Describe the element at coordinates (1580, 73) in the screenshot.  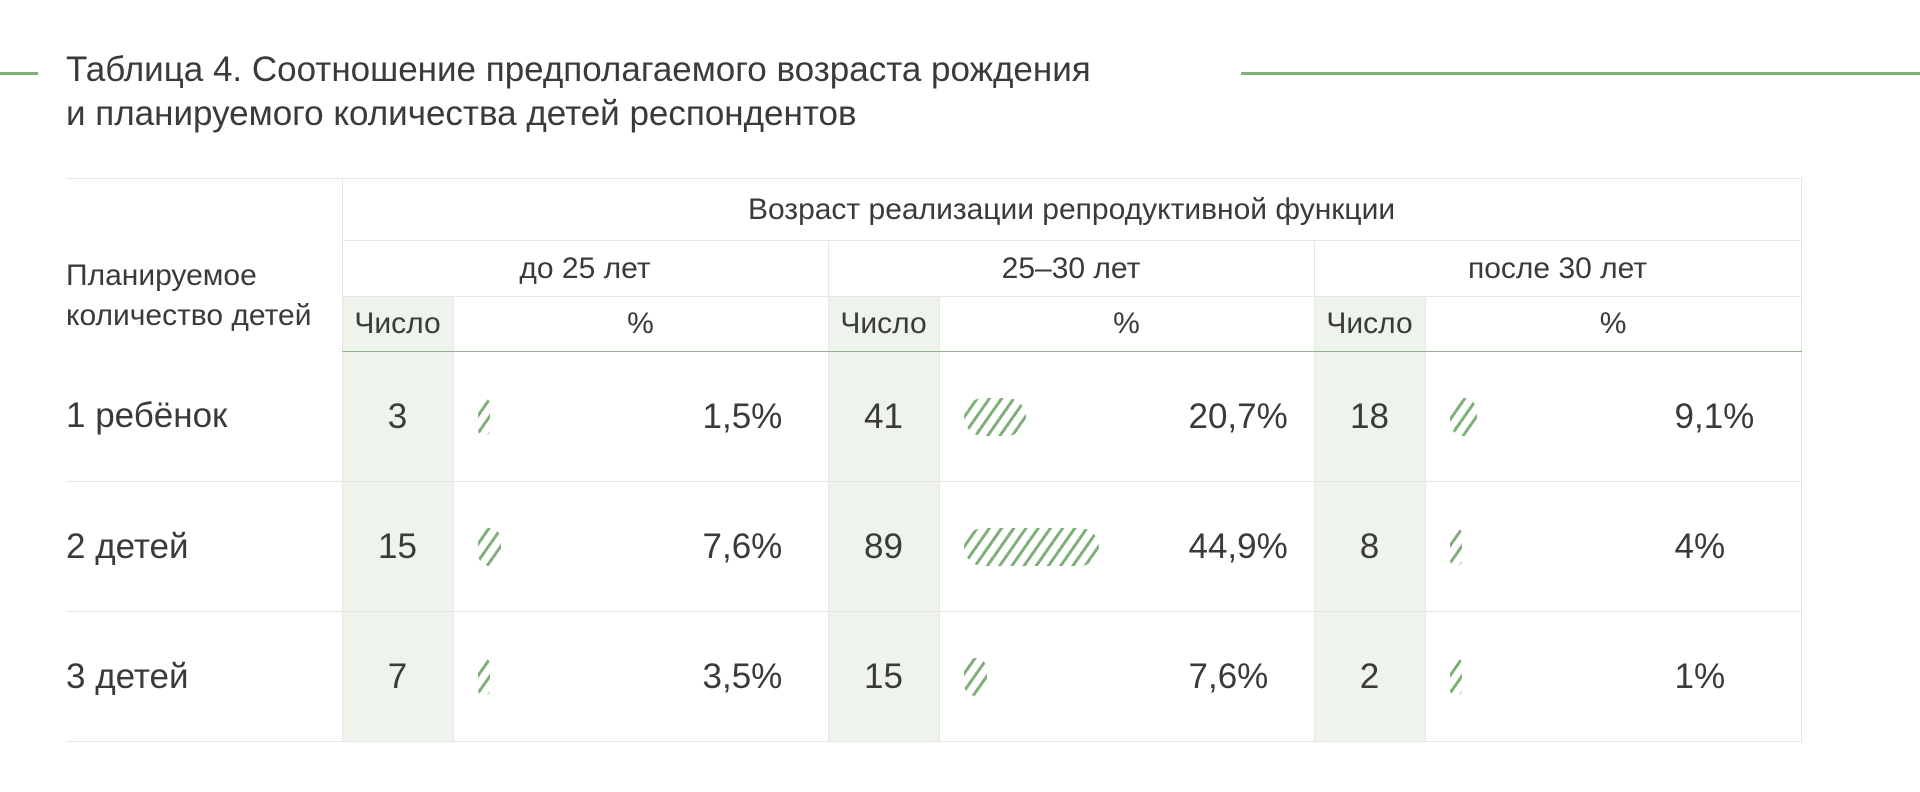
I see `title-rule-right` at that location.